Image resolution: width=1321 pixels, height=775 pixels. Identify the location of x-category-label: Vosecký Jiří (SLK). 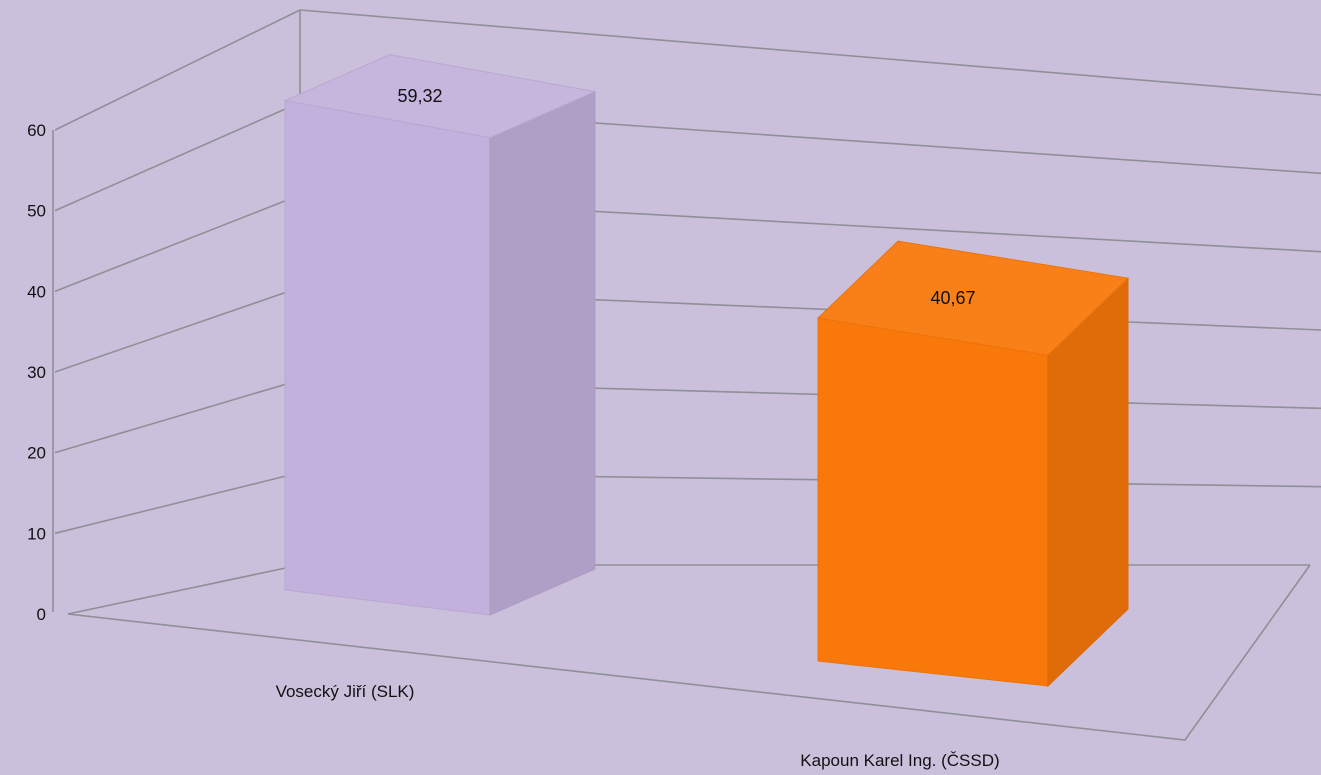
(345, 691).